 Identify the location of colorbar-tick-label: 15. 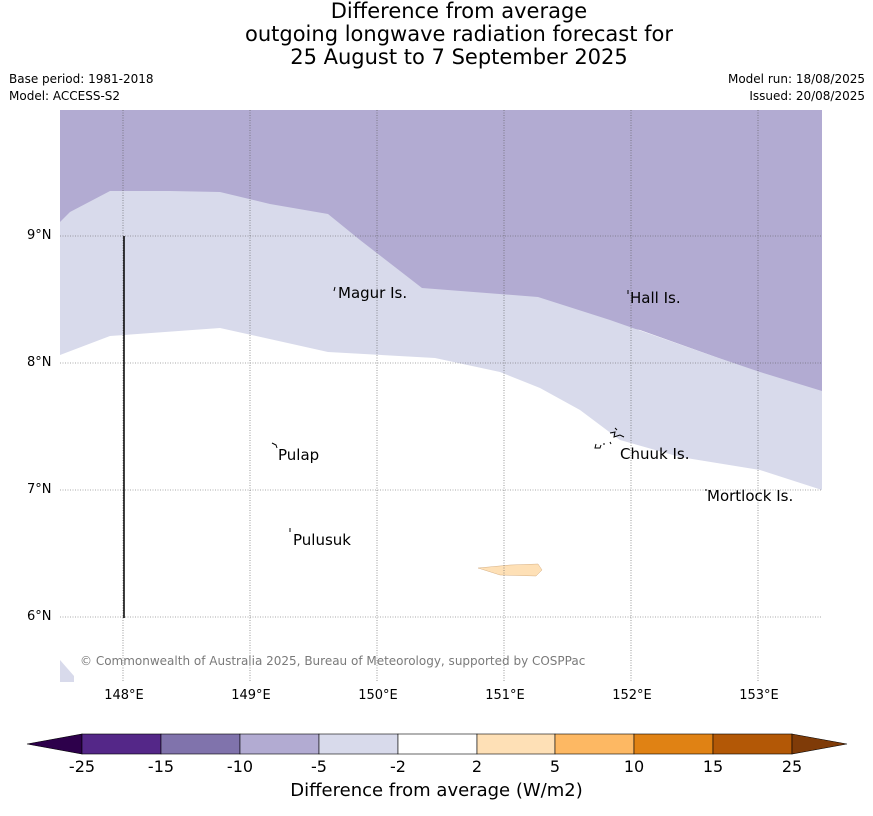
(713, 766).